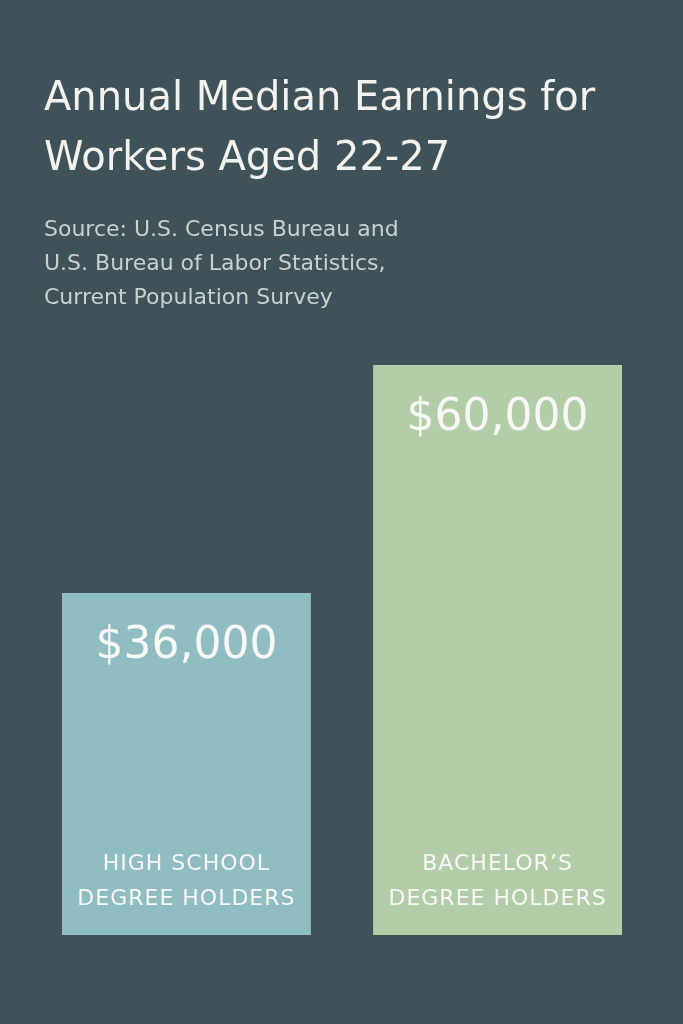 The width and height of the screenshot is (683, 1024). I want to click on source-note: Source: U.S. Census Bureau and U.S. Bureau of Labor Statistics, Current Population Survey, so click(221, 262).